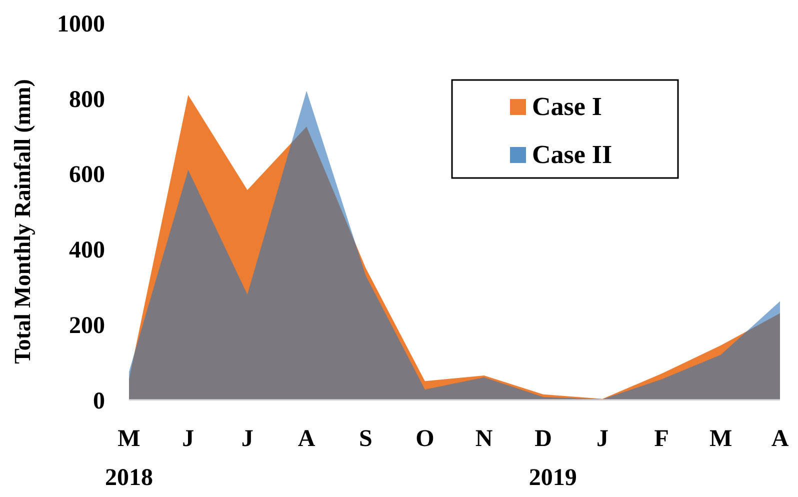  Describe the element at coordinates (87, 99) in the screenshot. I see `y-tick-label: 800` at that location.